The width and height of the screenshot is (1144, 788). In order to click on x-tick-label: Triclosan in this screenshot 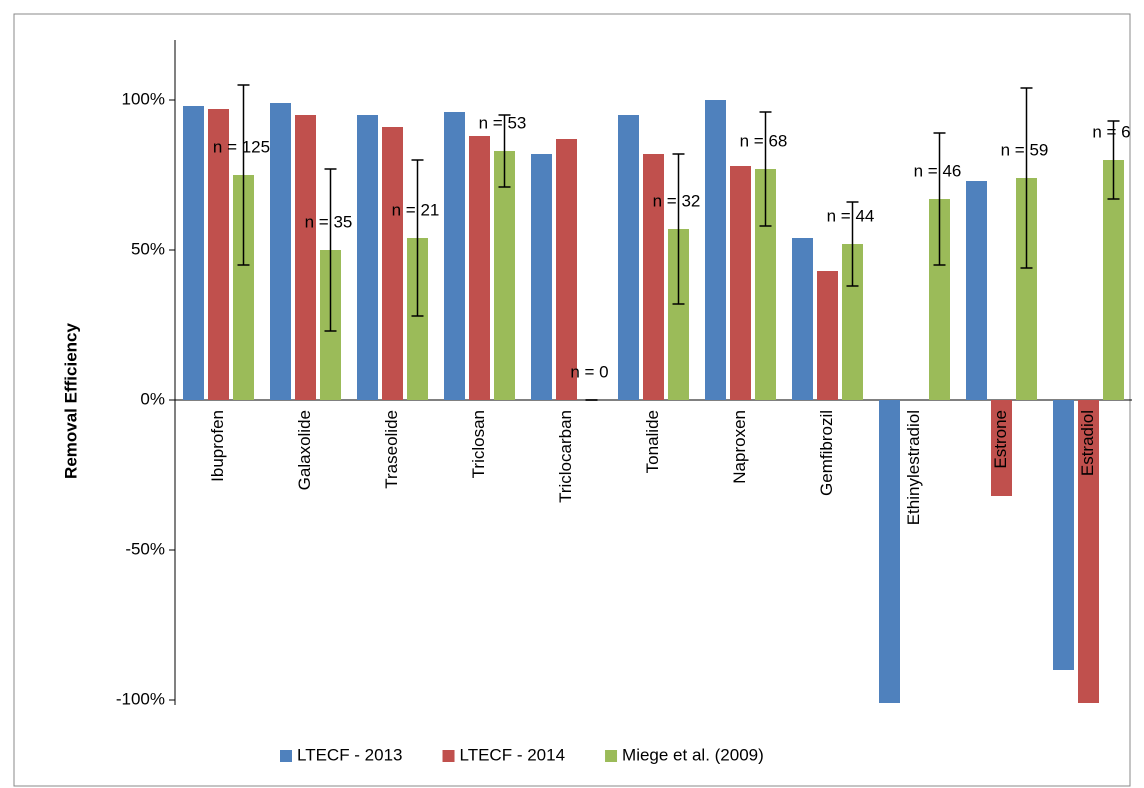, I will do `click(478, 444)`.